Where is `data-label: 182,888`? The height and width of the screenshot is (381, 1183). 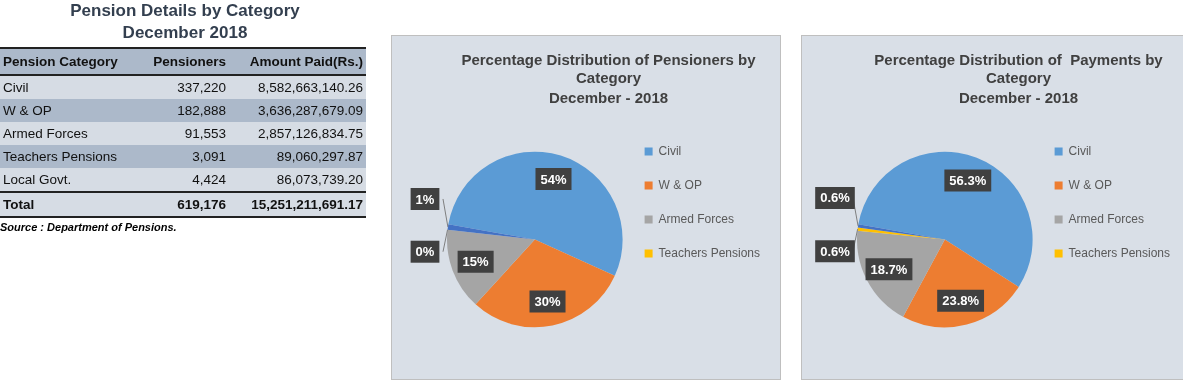 data-label: 182,888 is located at coordinates (184, 110).